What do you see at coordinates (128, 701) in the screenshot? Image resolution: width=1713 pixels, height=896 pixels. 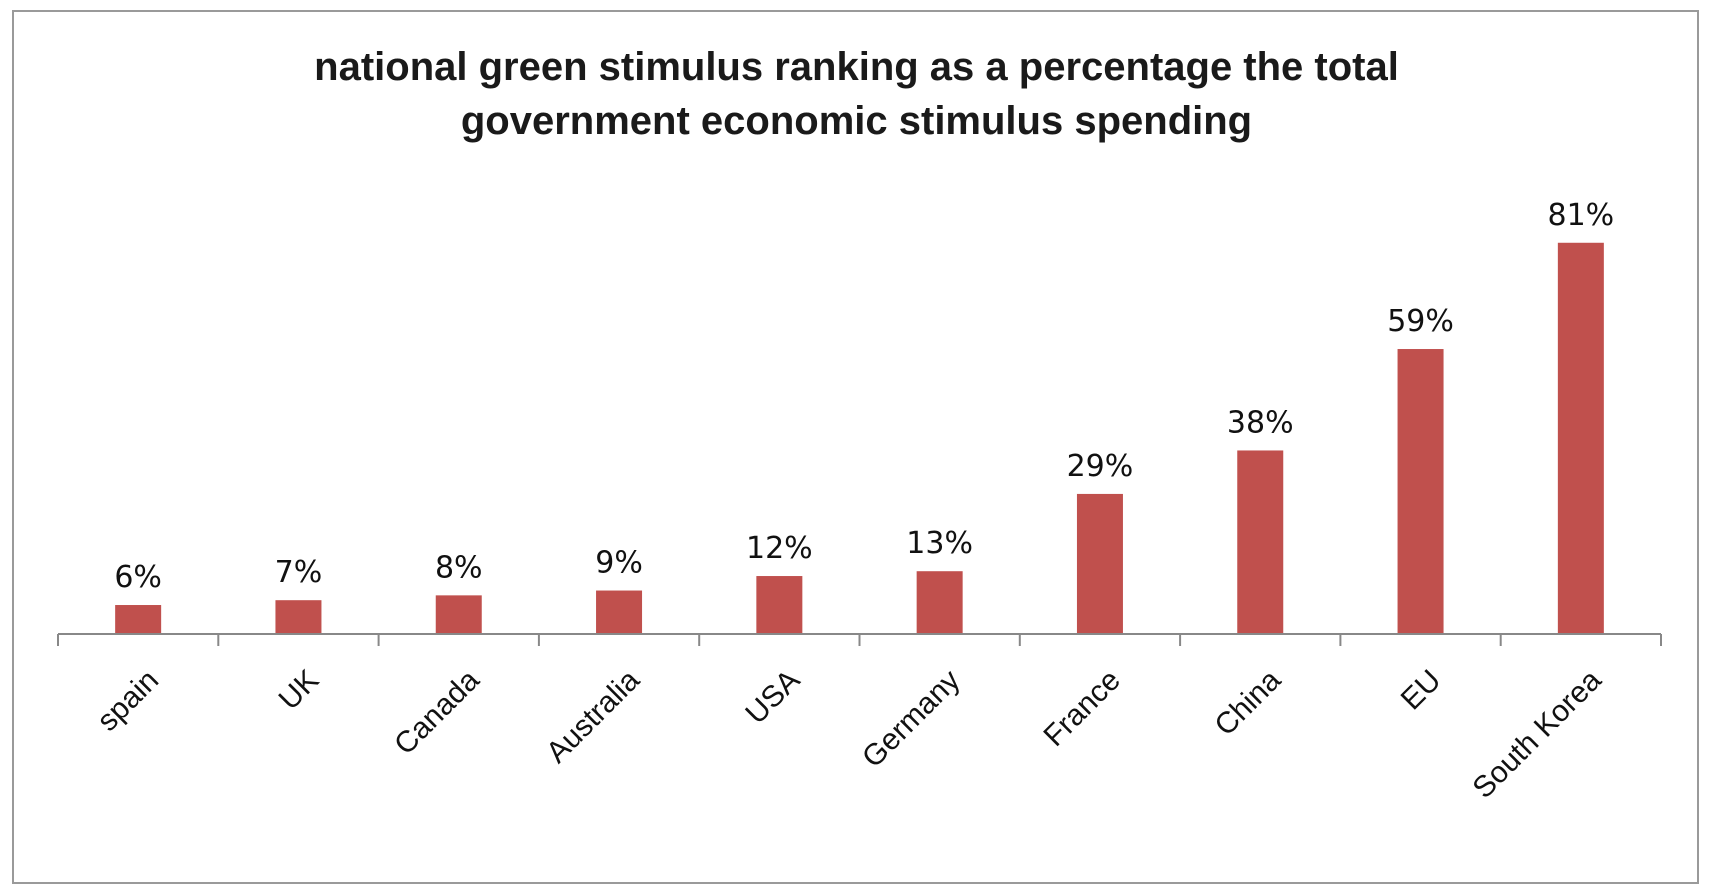 I see `category-label: spain` at bounding box center [128, 701].